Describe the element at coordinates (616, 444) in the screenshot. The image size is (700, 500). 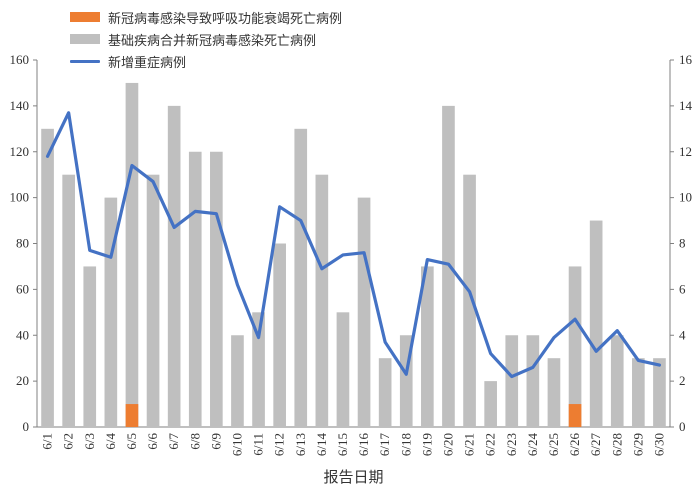
I see `x-tick-label: 6/28` at that location.